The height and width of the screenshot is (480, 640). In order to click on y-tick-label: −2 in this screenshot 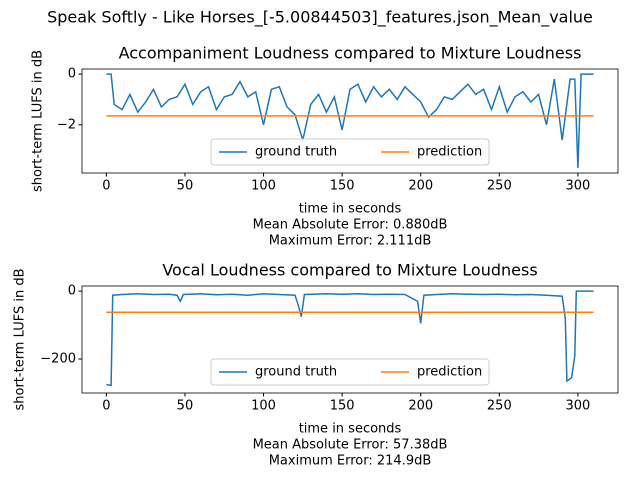, I will do `click(66, 124)`.